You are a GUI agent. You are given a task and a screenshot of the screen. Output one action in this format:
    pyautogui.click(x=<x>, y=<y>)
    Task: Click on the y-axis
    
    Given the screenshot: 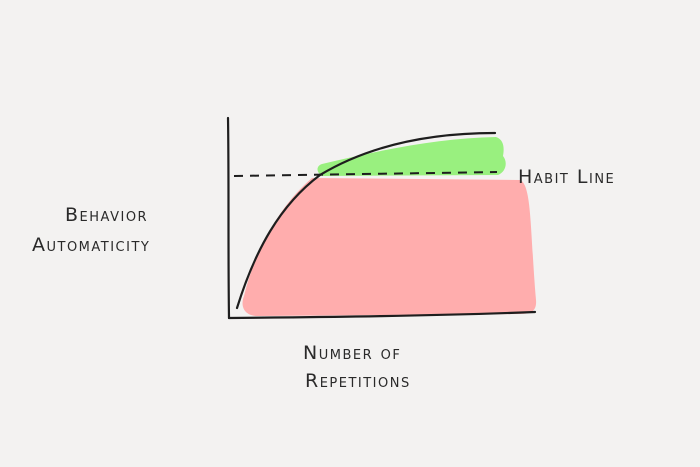 What is the action you would take?
    pyautogui.click(x=228, y=218)
    